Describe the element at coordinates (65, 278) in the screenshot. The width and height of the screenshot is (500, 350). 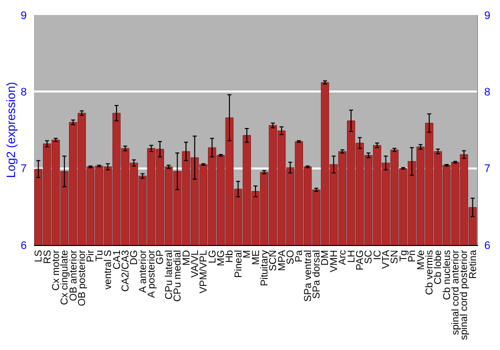
I see `x-tick-label: Cx cingulate` at that location.